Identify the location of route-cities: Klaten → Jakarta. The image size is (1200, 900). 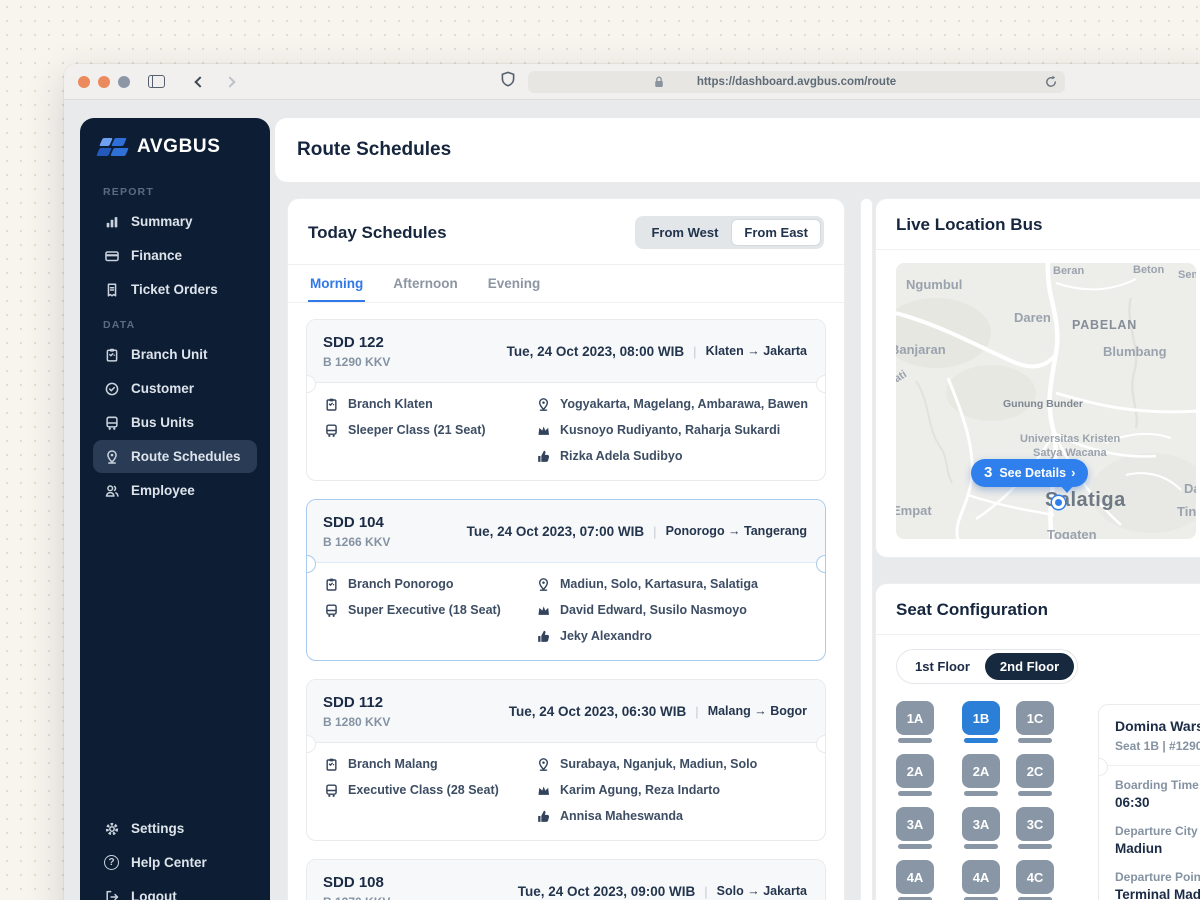
(756, 351).